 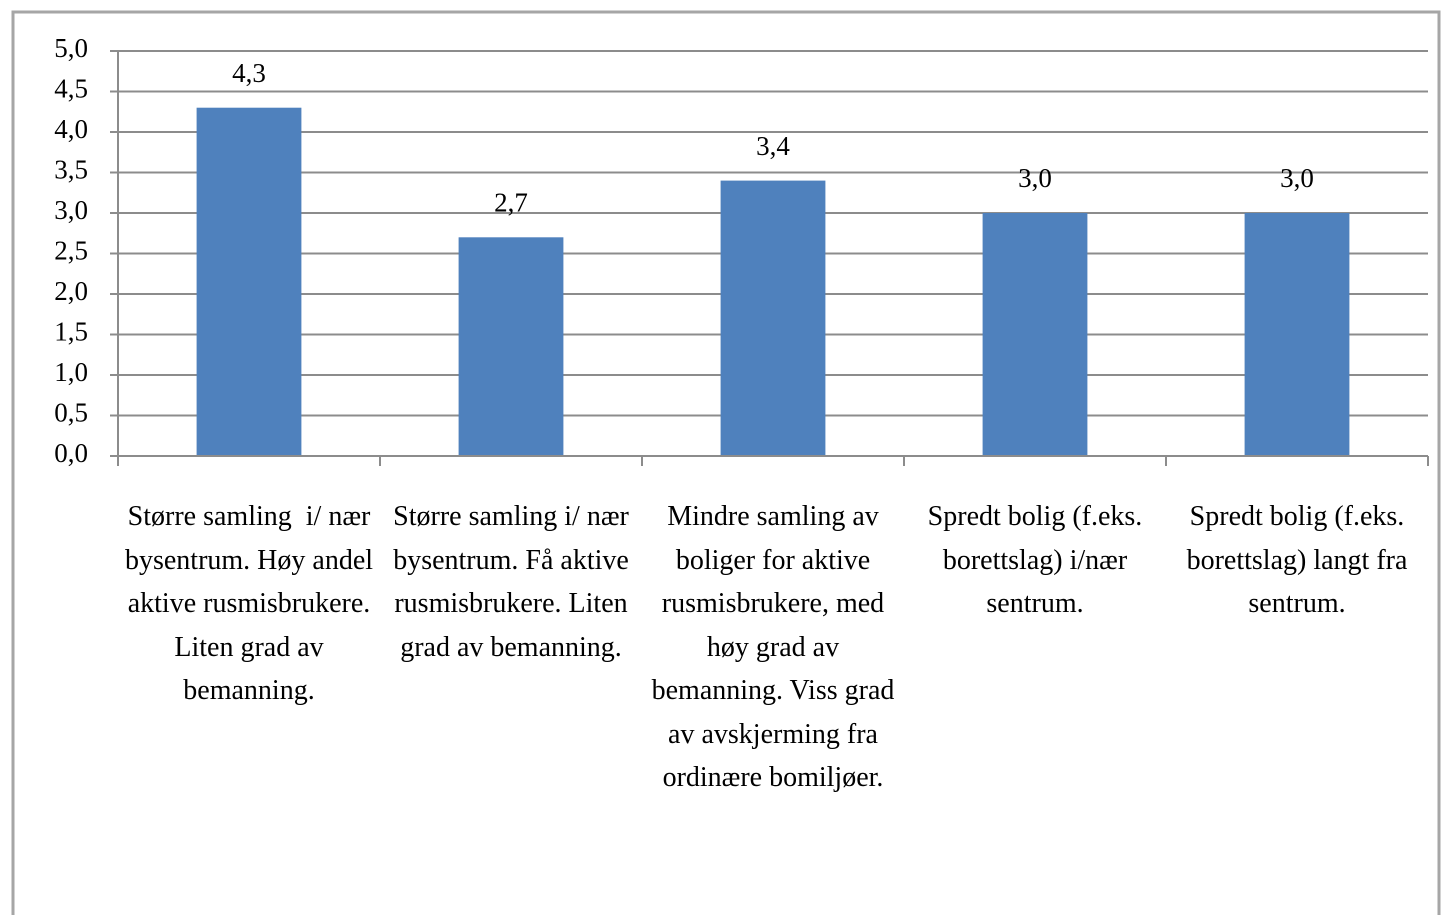 I want to click on y-tick-label: 4,5, so click(x=71, y=89).